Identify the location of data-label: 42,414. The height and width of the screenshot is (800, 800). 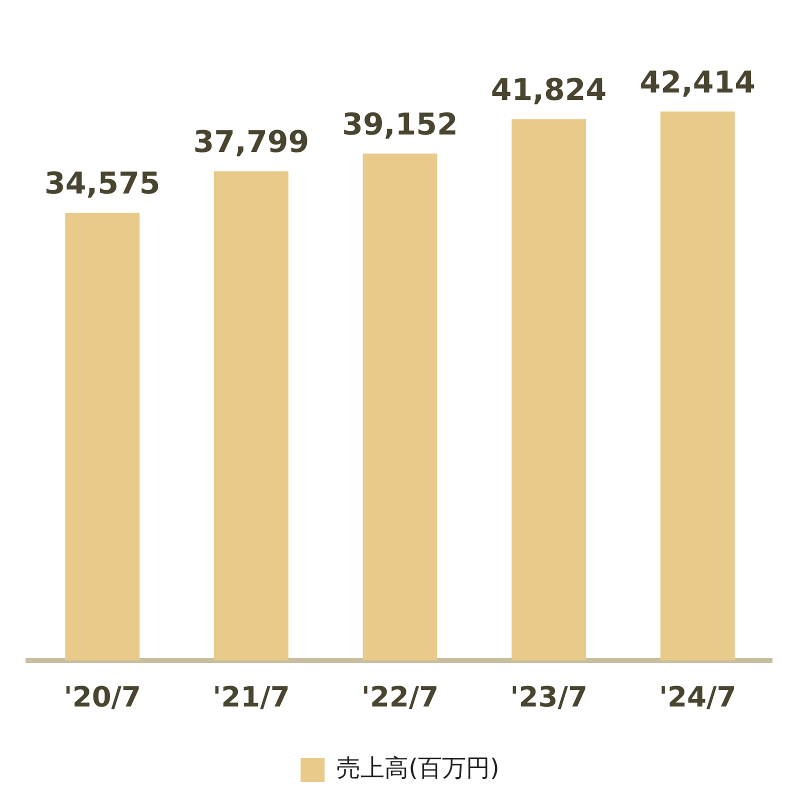
(698, 82).